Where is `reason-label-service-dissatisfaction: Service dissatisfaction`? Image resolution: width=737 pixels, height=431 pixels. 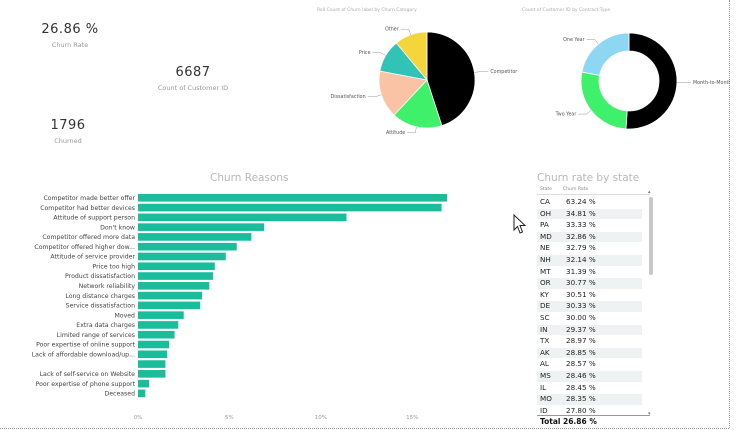 reason-label-service-dissatisfaction: Service dissatisfaction is located at coordinates (100, 306).